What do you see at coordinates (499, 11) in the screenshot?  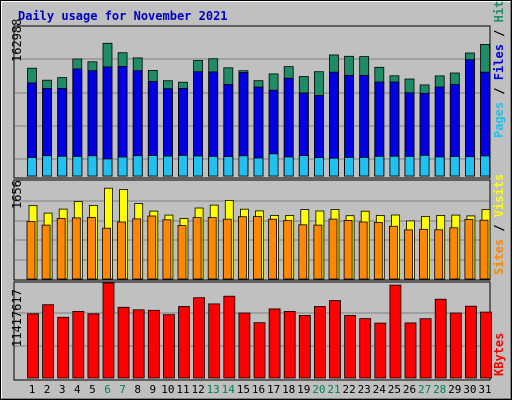 I see `legend-hits: Hits` at bounding box center [499, 11].